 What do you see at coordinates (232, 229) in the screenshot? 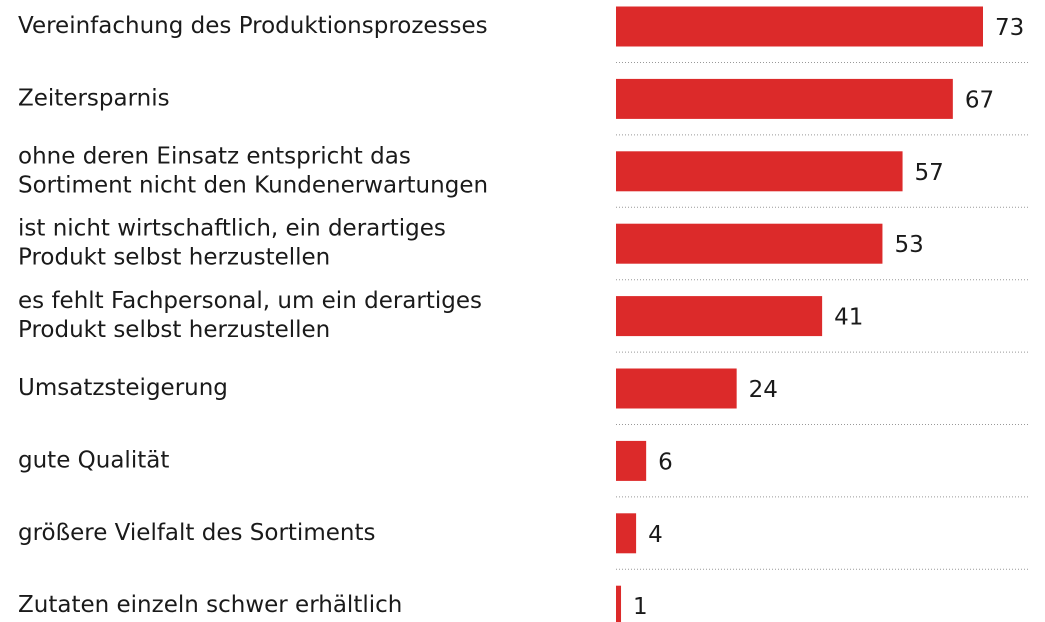
I see `category-label: ist nicht wirtschaftlich, ein derartiges` at bounding box center [232, 229].